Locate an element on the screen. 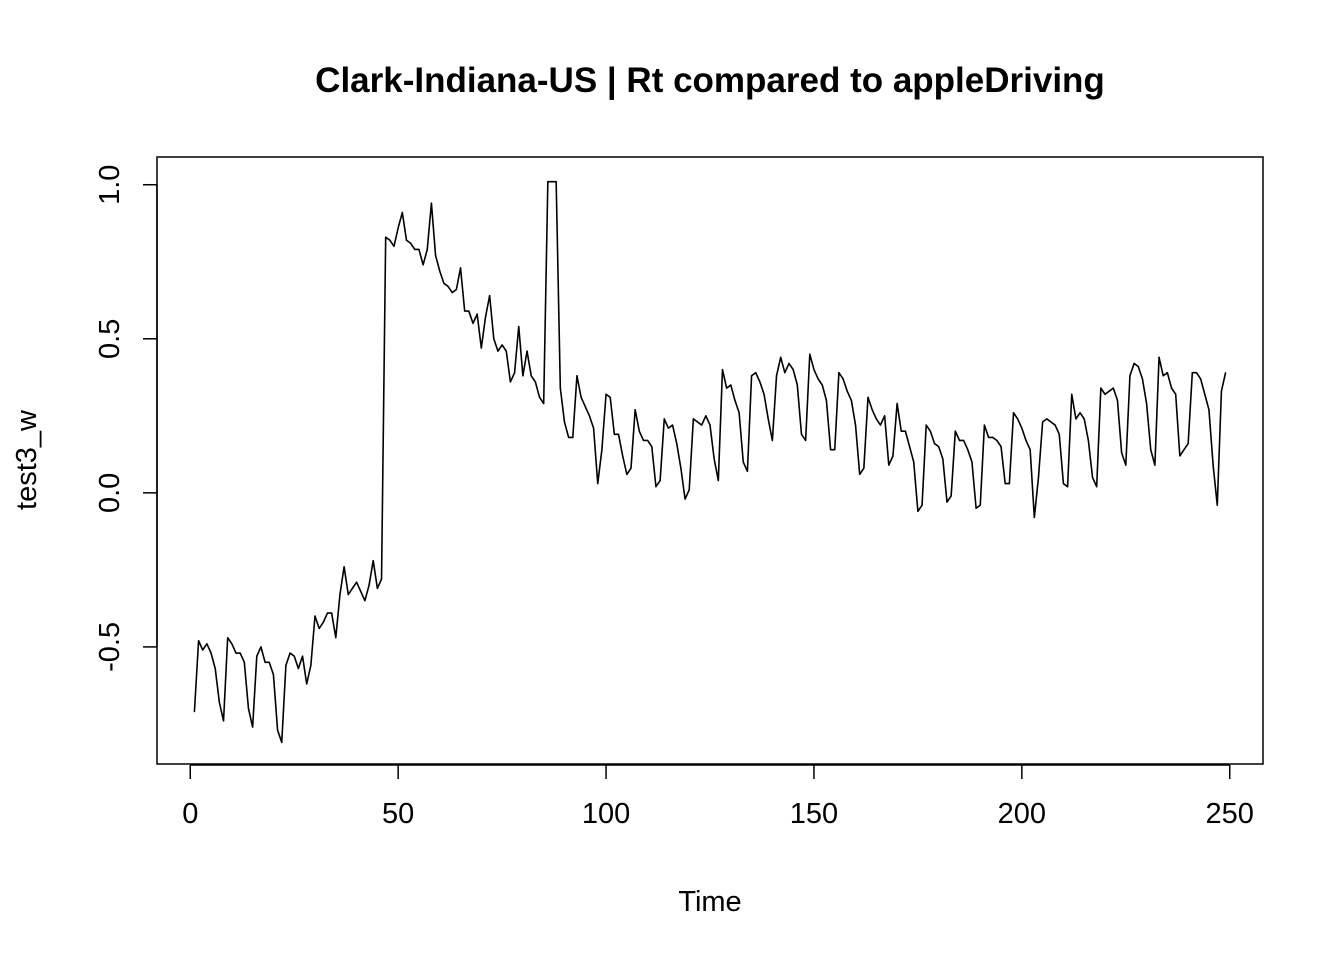  y-axis: -0.5 0.0 0.5 1.0 is located at coordinates (126, 418).